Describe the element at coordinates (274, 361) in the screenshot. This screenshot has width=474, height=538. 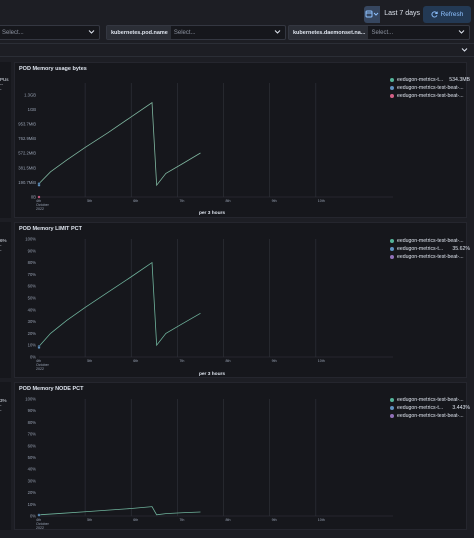
I see `x-tick-label: 9th` at that location.